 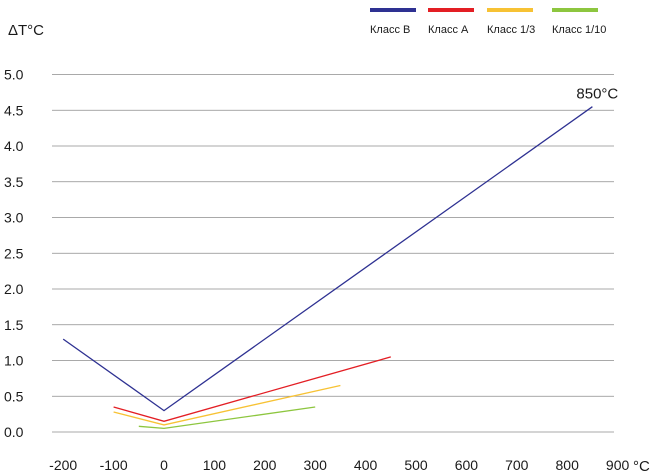 I want to click on x-tick-label: 800, so click(x=568, y=465).